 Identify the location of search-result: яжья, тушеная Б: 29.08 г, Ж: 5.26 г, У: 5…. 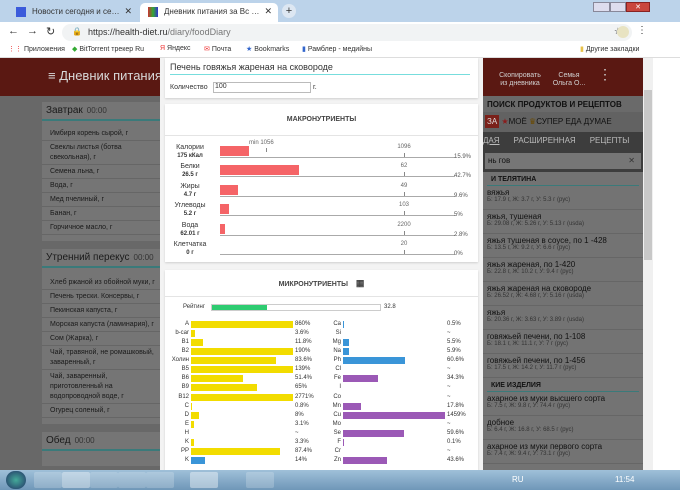
(563, 222).